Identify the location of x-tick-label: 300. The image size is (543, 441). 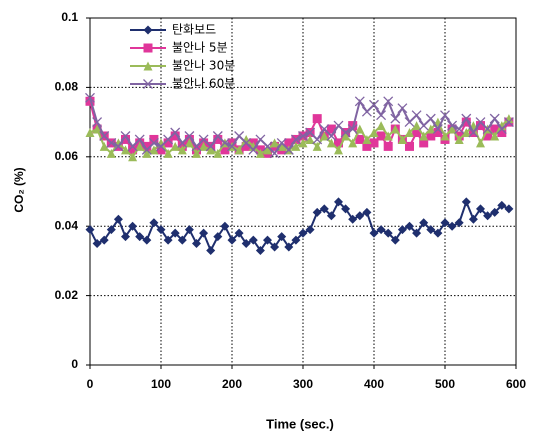
(303, 384).